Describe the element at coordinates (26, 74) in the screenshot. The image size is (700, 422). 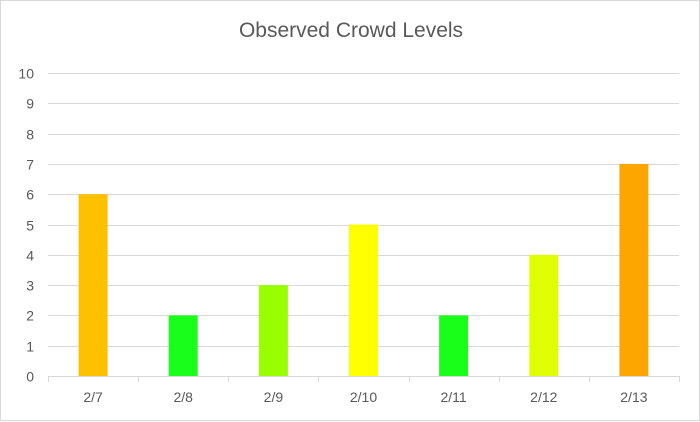
I see `y-tick-label: 10` at that location.